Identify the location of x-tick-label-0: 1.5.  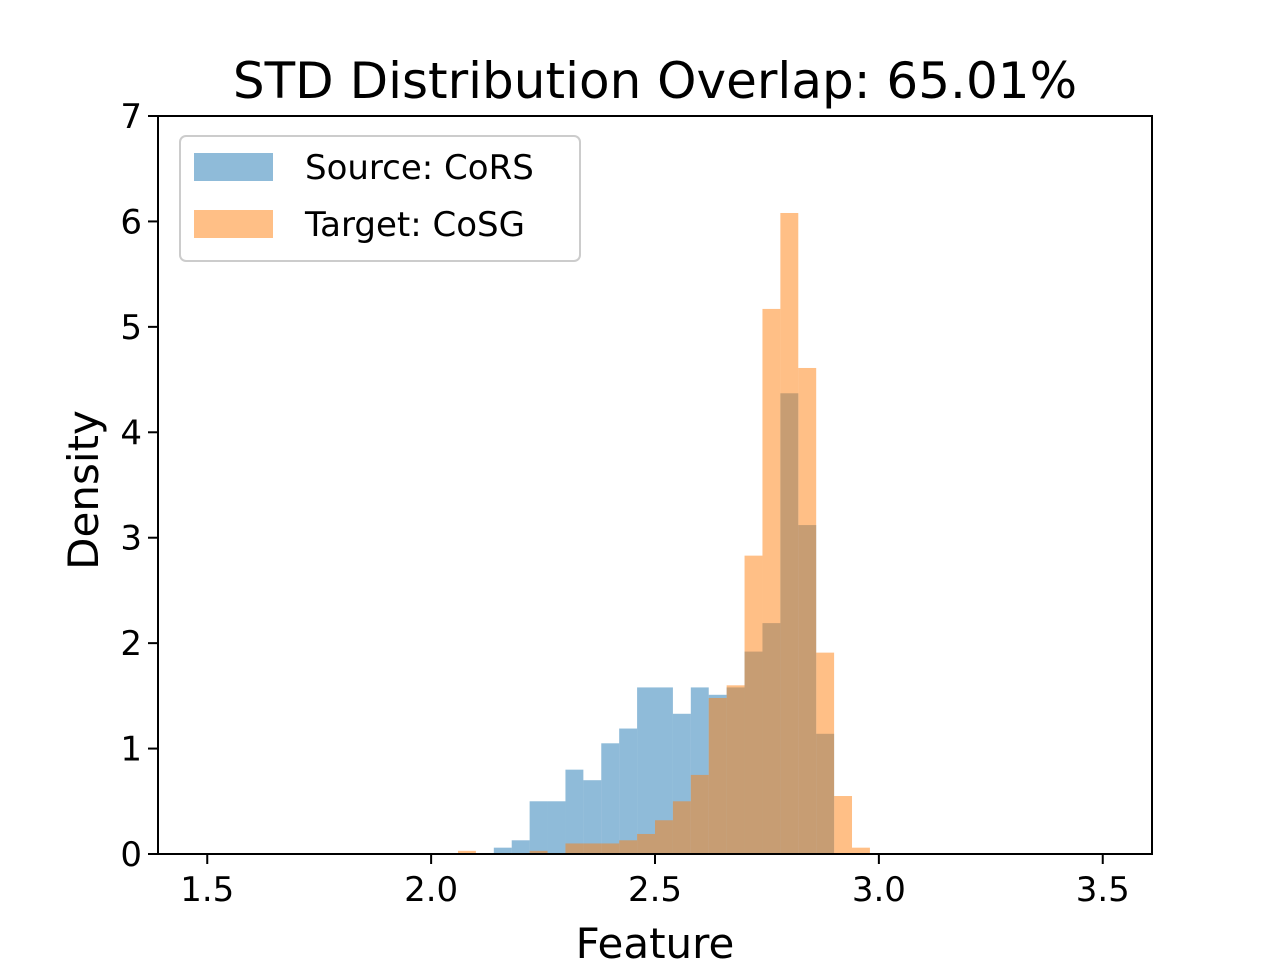
(207, 890).